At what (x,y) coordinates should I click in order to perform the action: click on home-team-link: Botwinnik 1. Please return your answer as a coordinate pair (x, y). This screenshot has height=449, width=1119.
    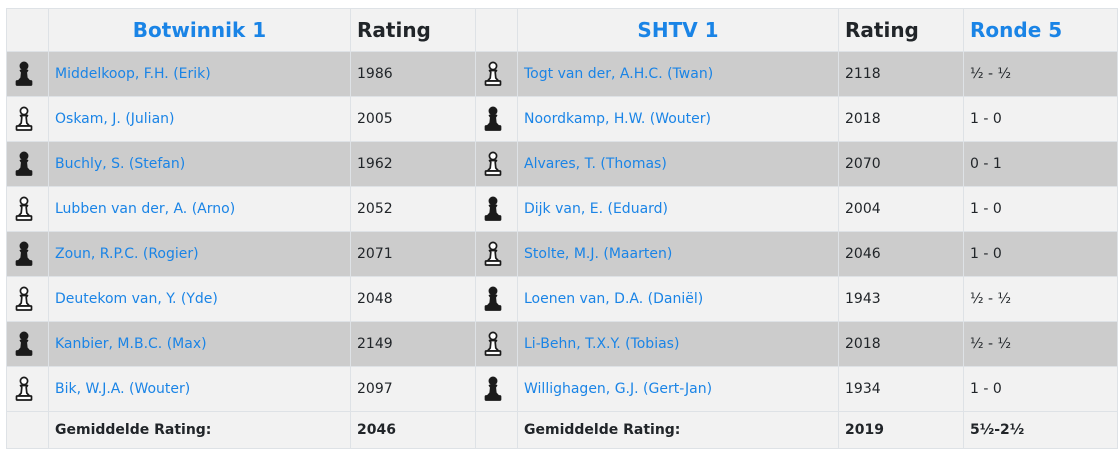
    Looking at the image, I should click on (199, 30).